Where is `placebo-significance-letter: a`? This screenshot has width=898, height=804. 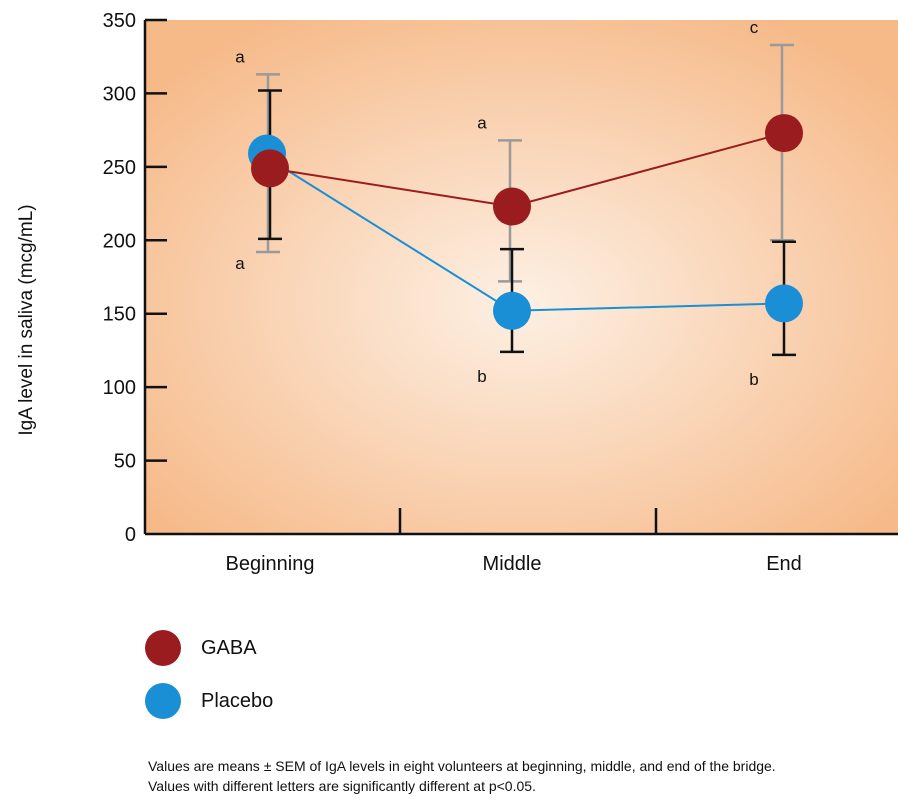
placebo-significance-letter: a is located at coordinates (240, 263).